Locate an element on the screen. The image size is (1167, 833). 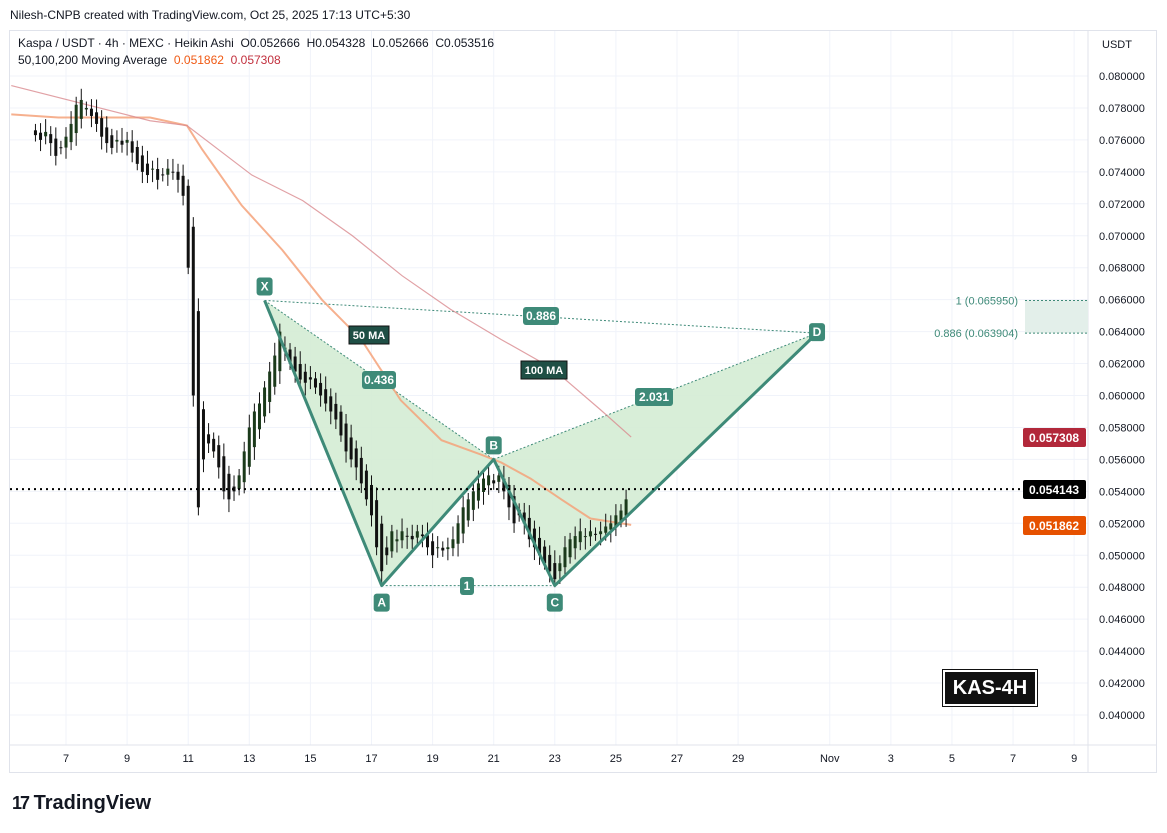
price-tag-ma50: 0.051862 is located at coordinates (1054, 525).